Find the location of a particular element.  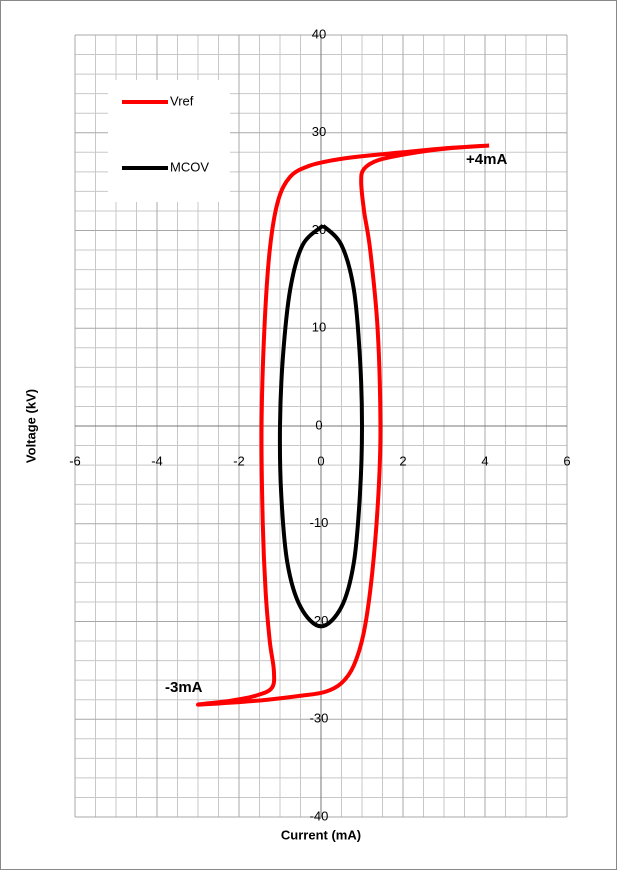

x-tick-label: 4 is located at coordinates (484, 460).